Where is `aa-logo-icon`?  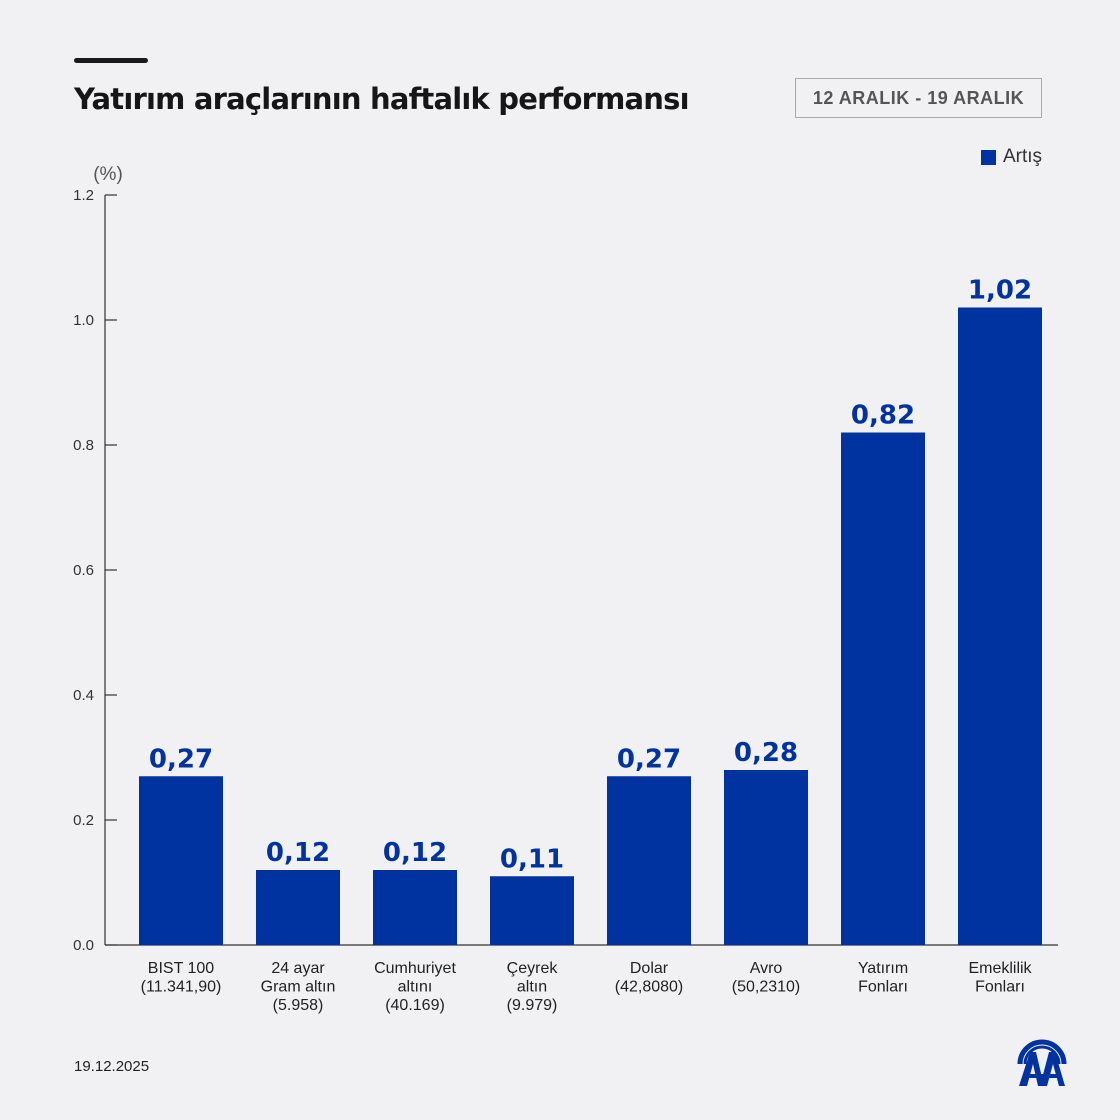
aa-logo-icon is located at coordinates (1042, 1062).